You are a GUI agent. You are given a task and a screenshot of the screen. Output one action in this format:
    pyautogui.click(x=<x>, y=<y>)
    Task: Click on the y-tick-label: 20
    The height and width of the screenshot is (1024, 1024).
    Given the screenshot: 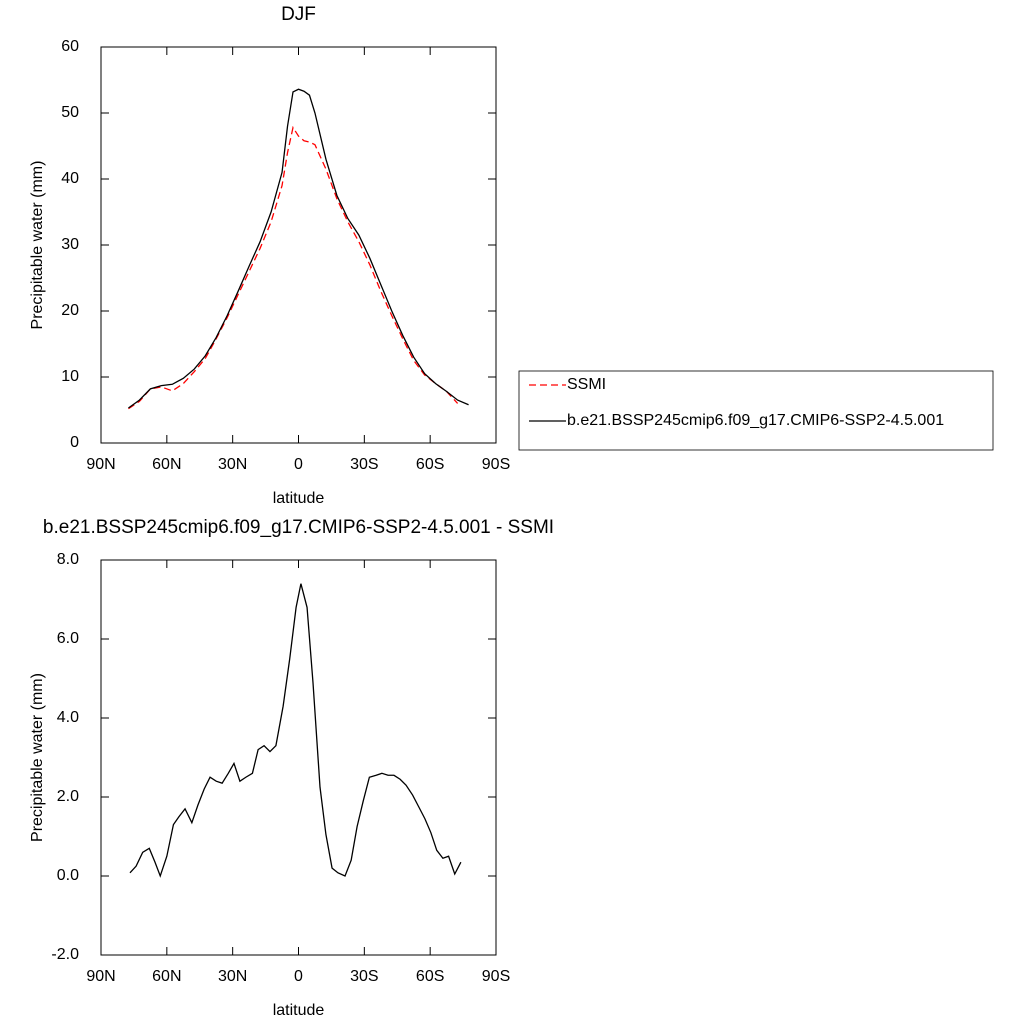 What is the action you would take?
    pyautogui.click(x=70, y=310)
    